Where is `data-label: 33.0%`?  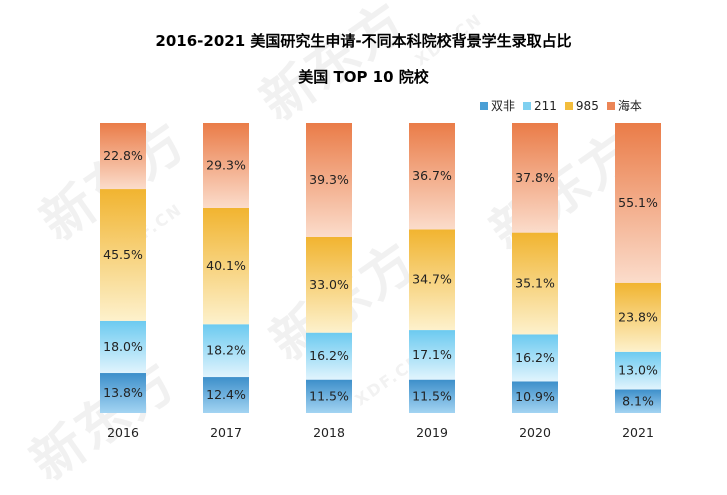
data-label: 33.0% is located at coordinates (329, 284).